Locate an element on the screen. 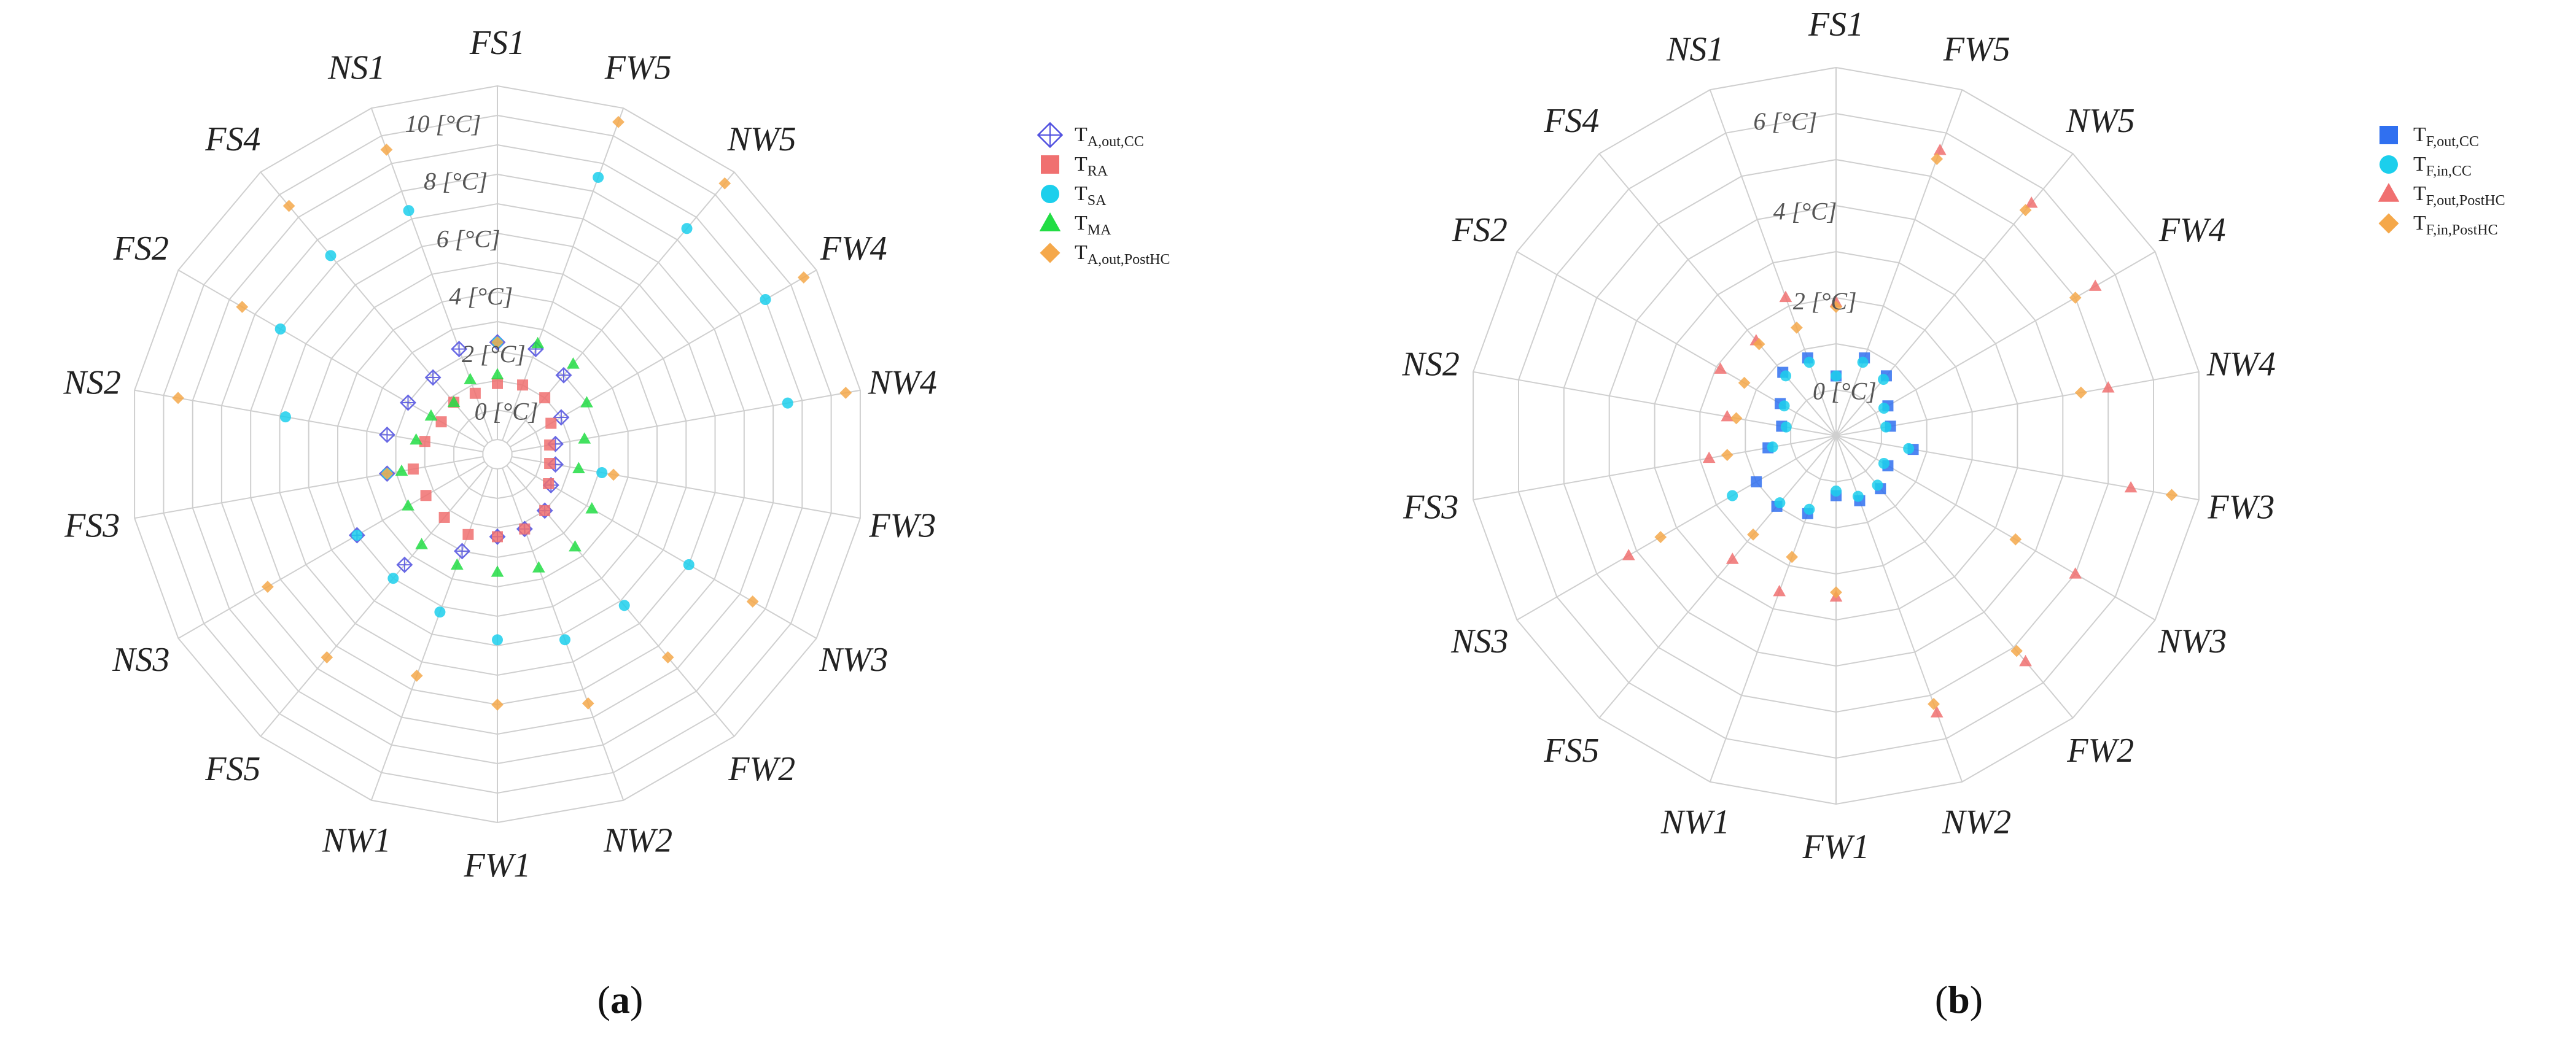 The image size is (2576, 1049). category-label: FW1 is located at coordinates (497, 865).